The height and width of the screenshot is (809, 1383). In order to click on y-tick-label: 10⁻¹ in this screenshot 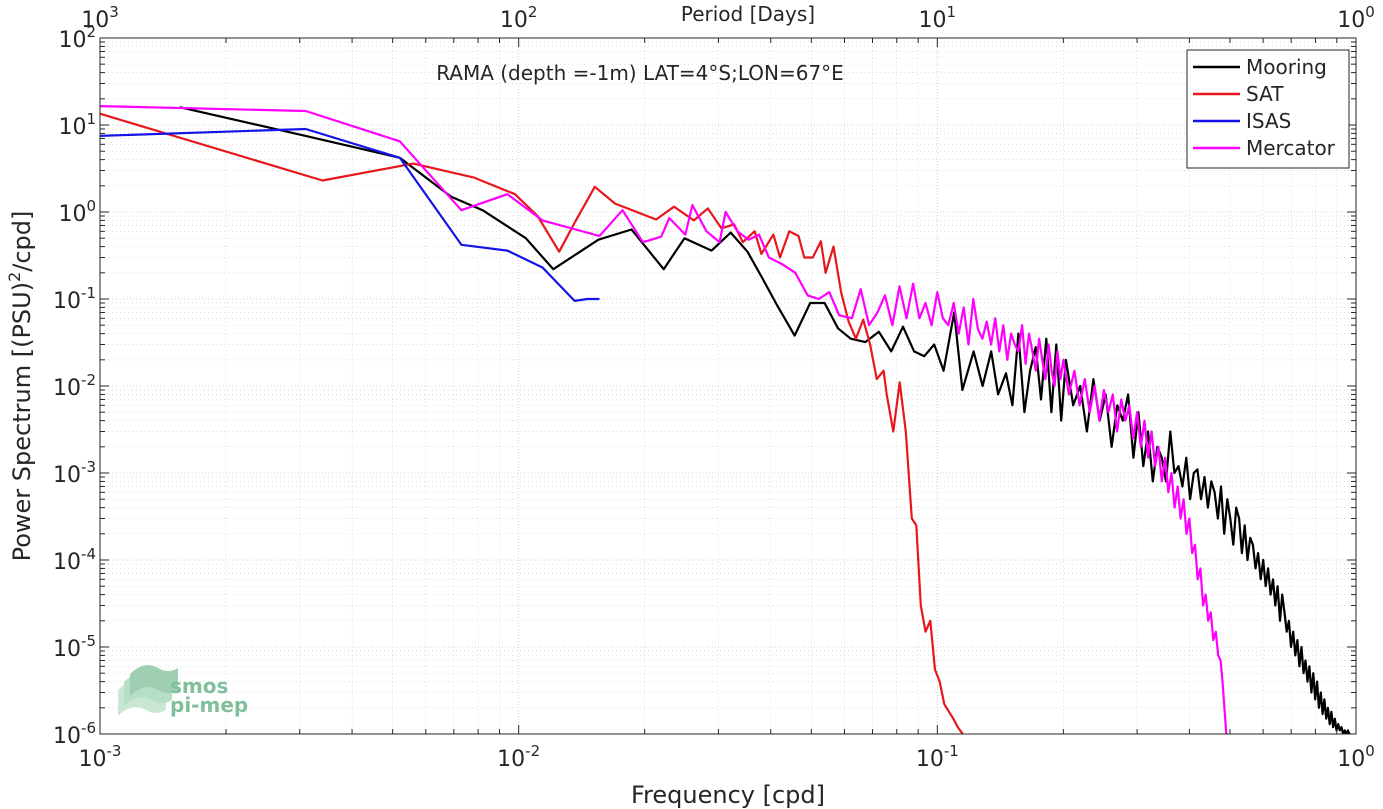, I will do `click(74, 299)`.